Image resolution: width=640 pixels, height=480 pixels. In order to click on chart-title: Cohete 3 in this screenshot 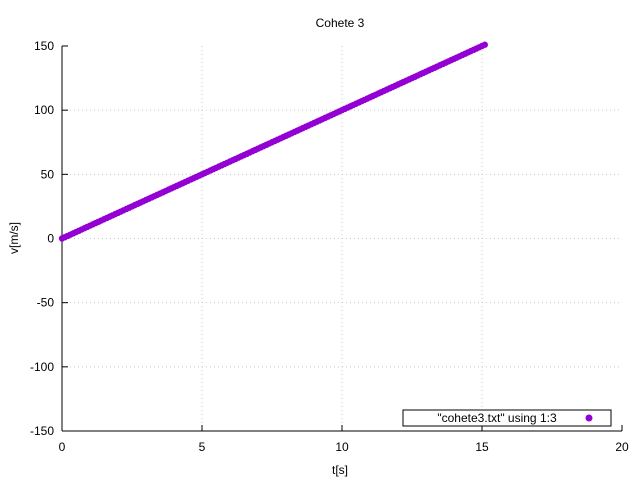, I will do `click(340, 23)`.